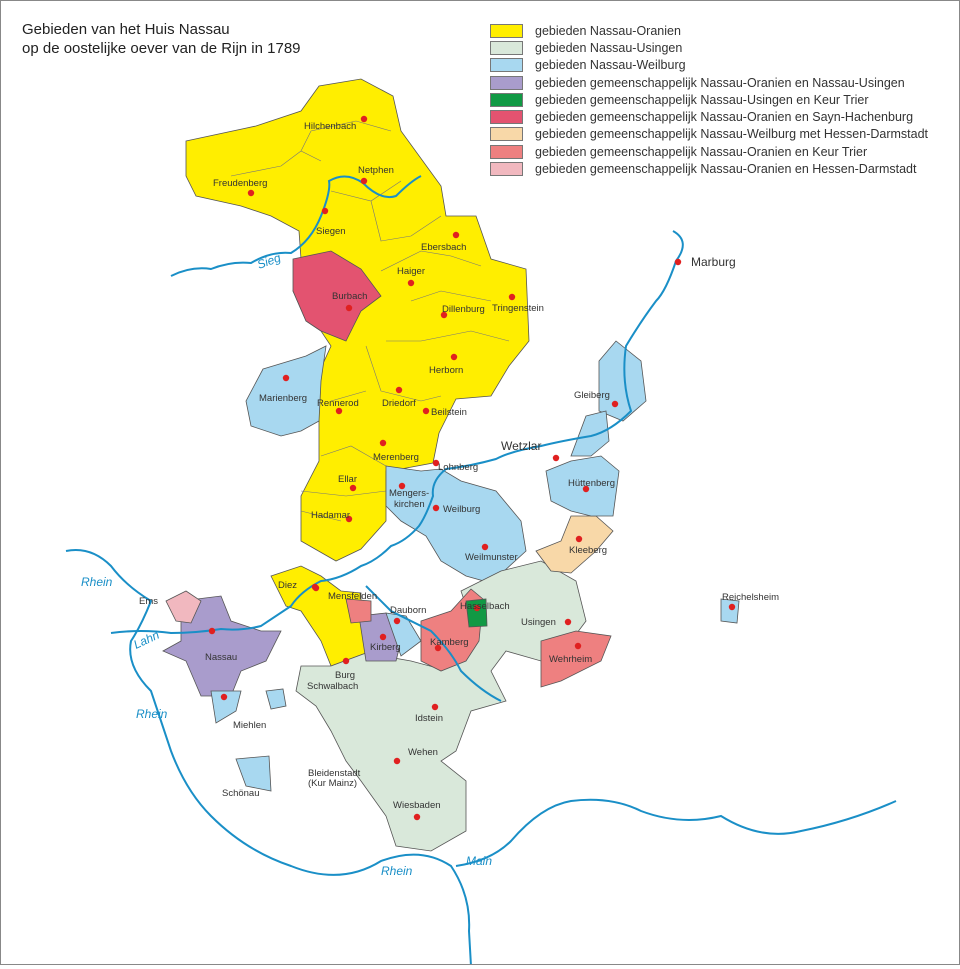 The image size is (960, 969). I want to click on town-dot-kamberg, so click(438, 648).